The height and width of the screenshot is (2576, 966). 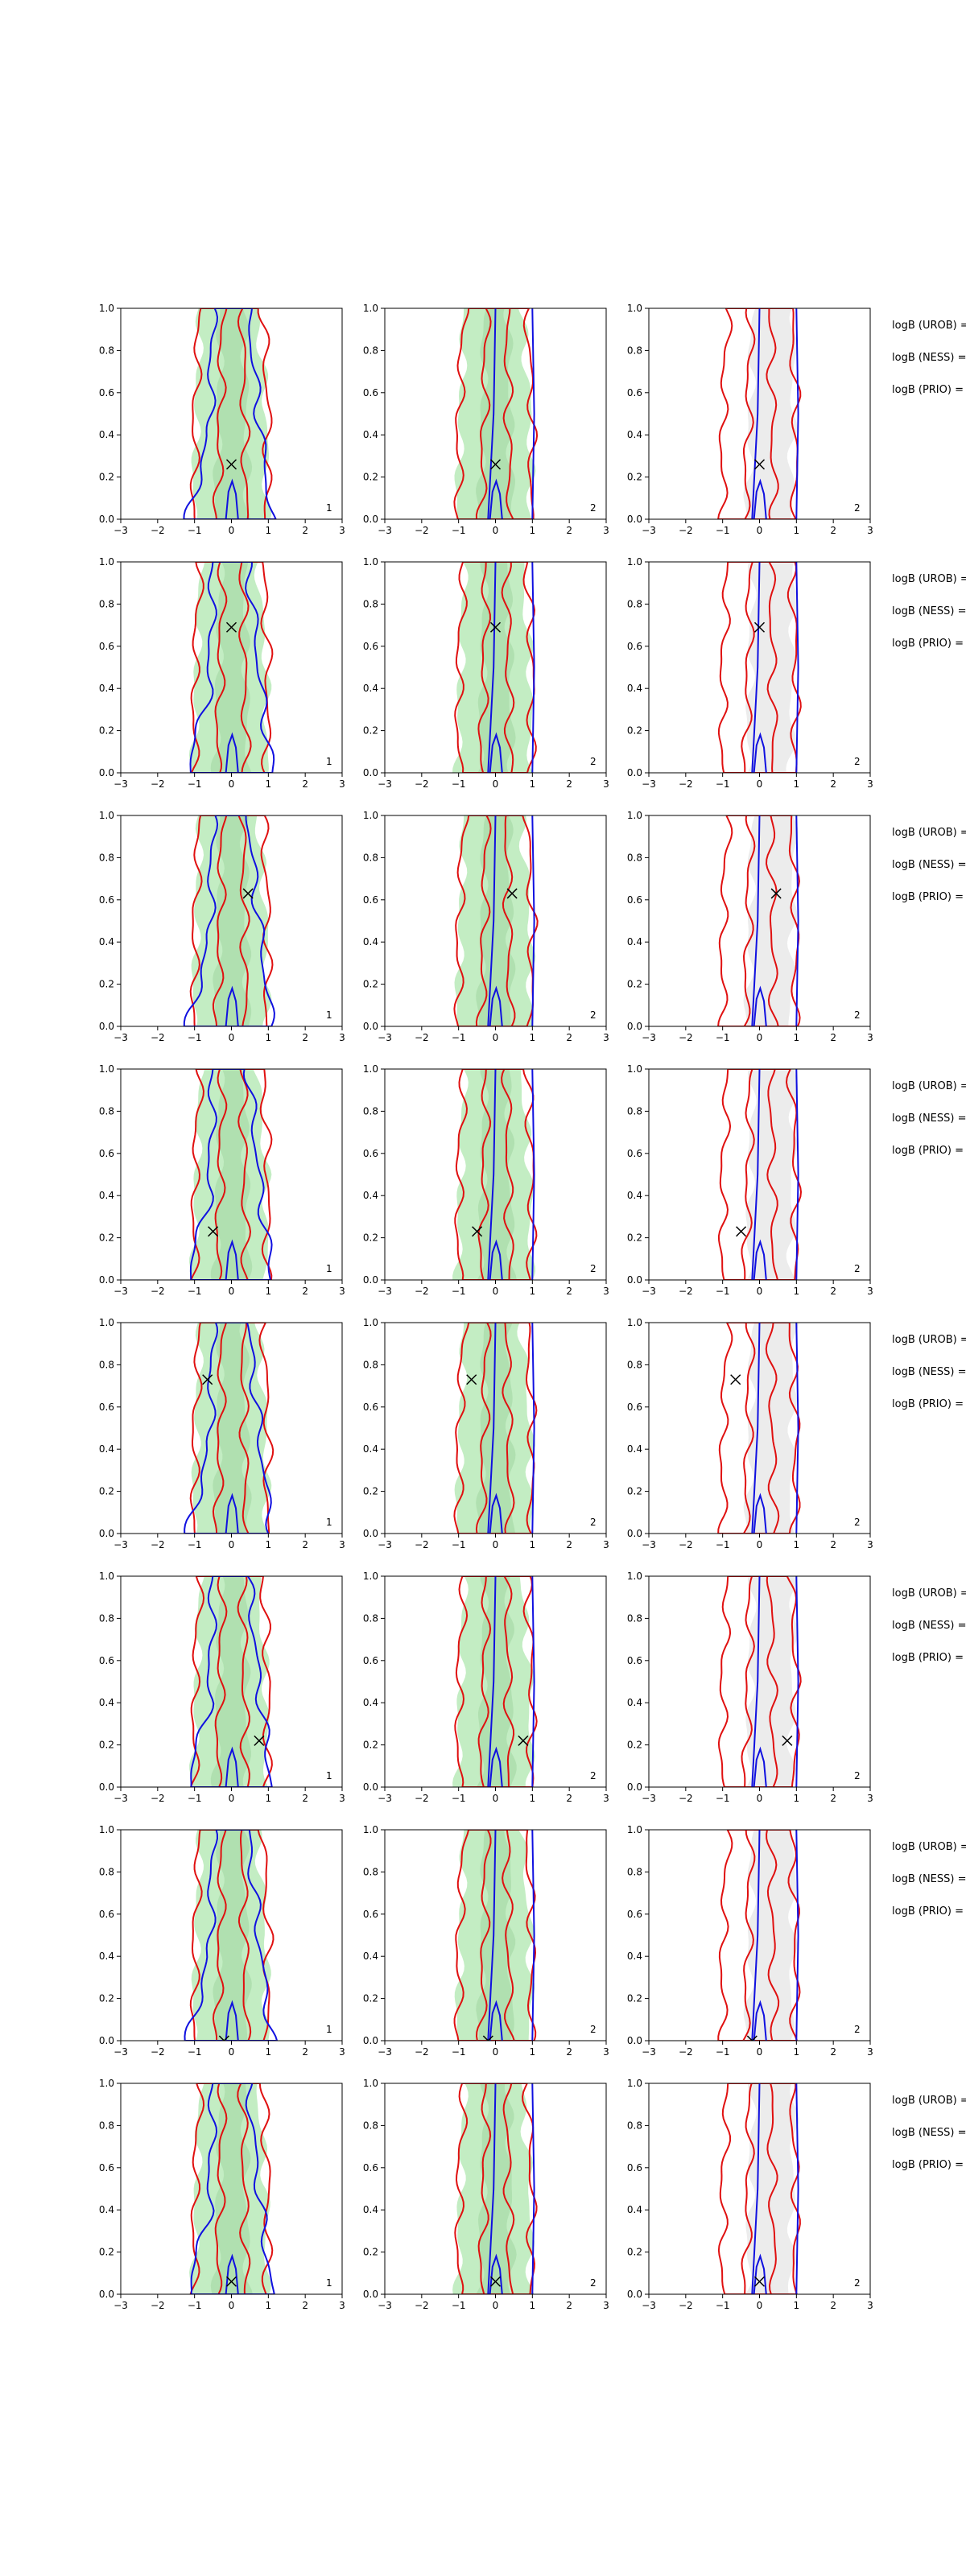 What do you see at coordinates (422, 530) in the screenshot?
I see `x-tick-label: −2` at bounding box center [422, 530].